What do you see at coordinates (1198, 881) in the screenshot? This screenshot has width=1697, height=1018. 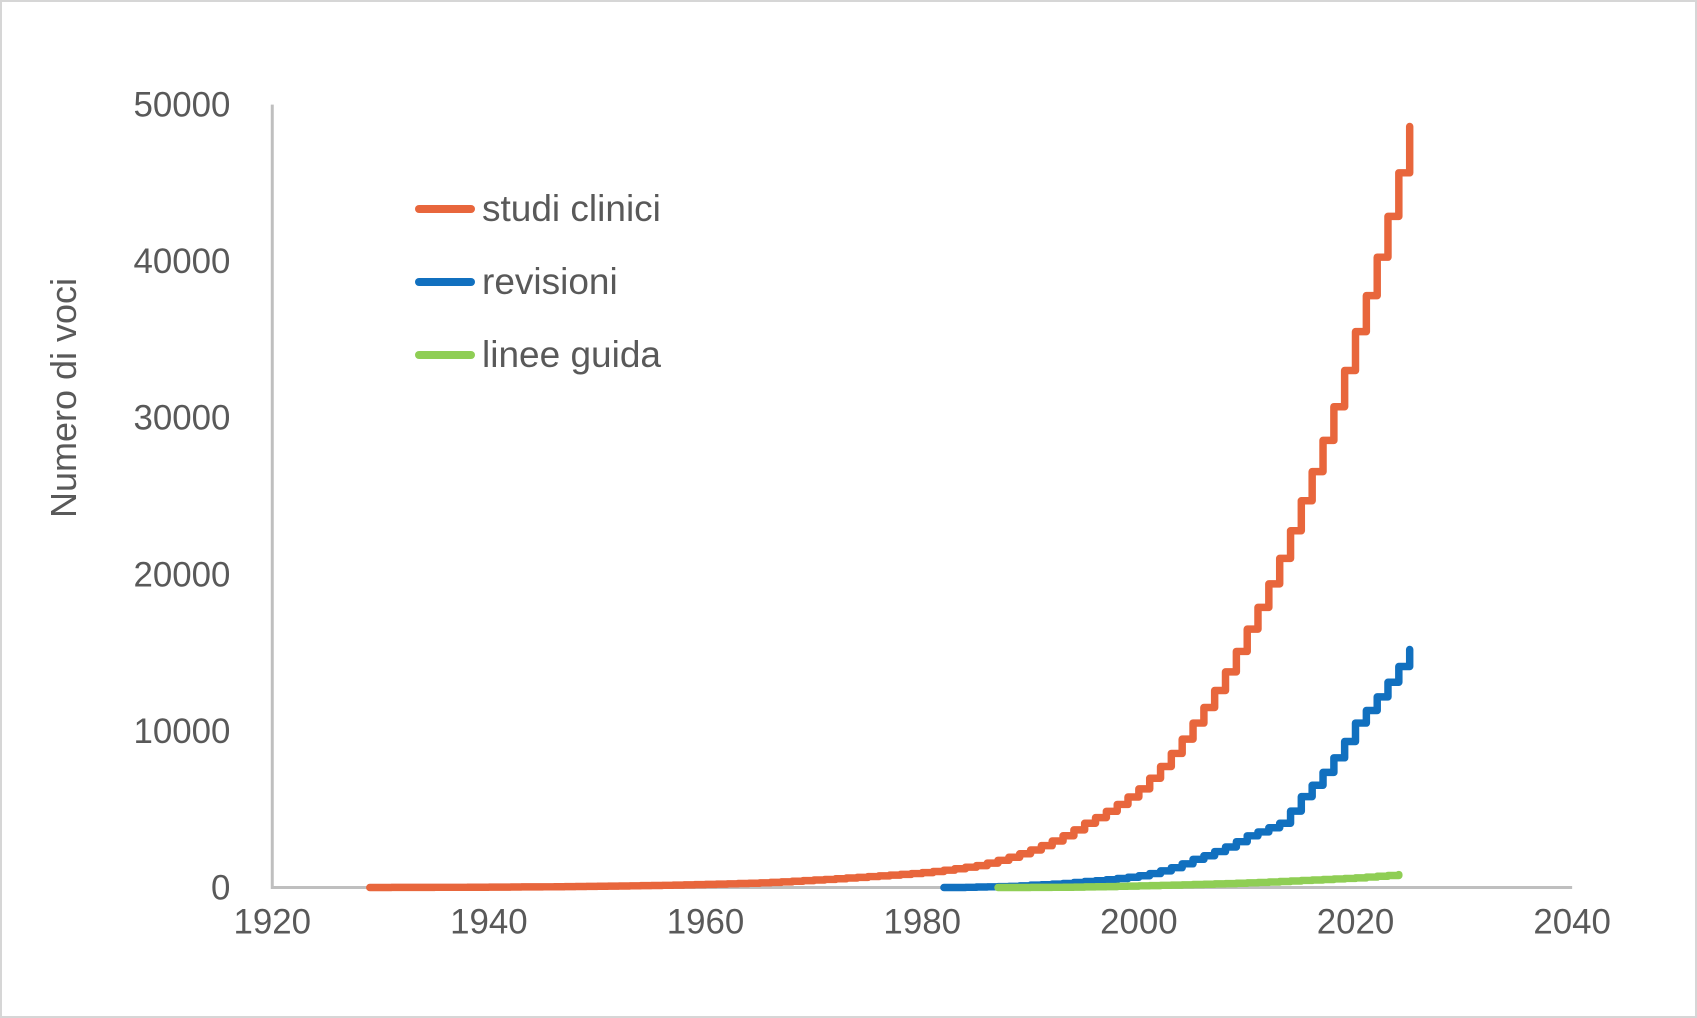 I see `series-line-linee-guida` at bounding box center [1198, 881].